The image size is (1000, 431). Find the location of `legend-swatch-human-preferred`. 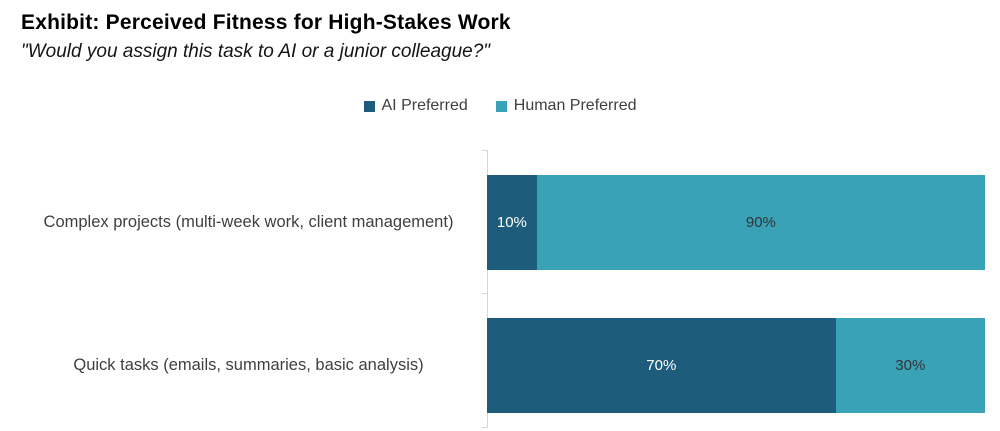

legend-swatch-human-preferred is located at coordinates (501, 106).